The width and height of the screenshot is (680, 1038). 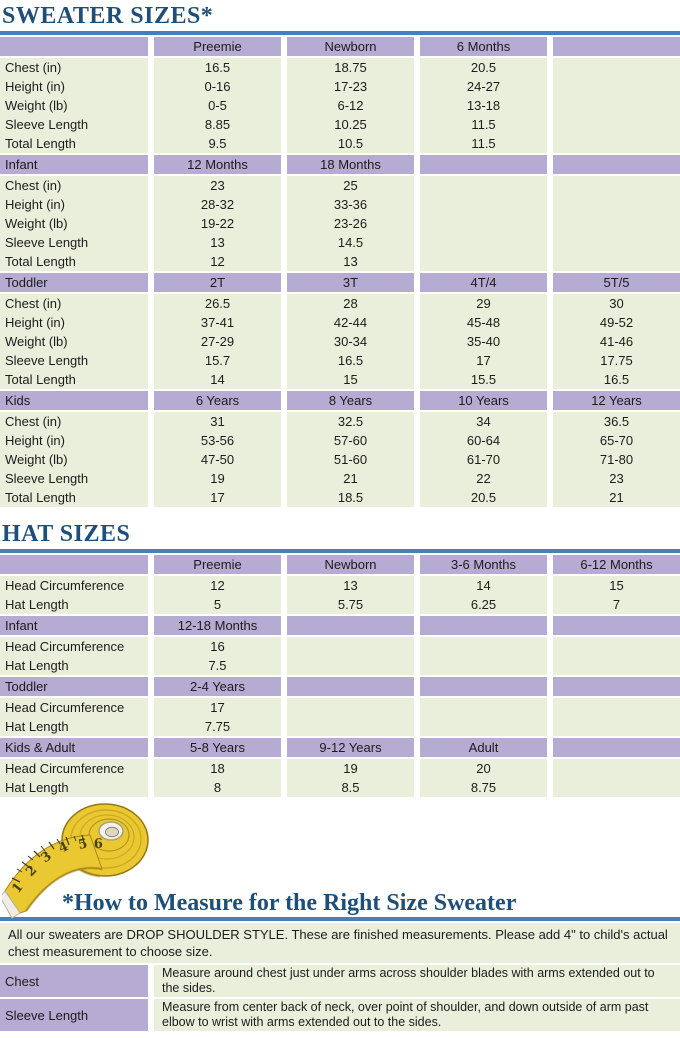 What do you see at coordinates (483, 604) in the screenshot?
I see `value-cell: 6.25` at bounding box center [483, 604].